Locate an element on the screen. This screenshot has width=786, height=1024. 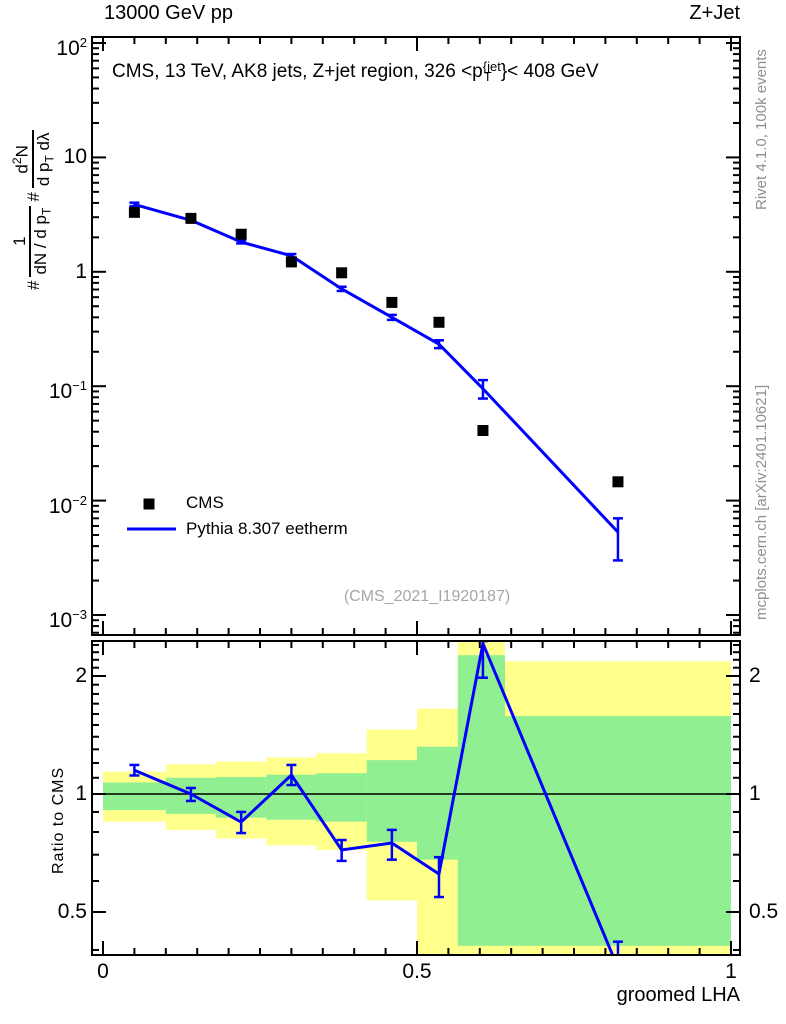
mcplots-reference-note: mcplots.cern.ch [arXiv:2401.10621] is located at coordinates (761, 502).